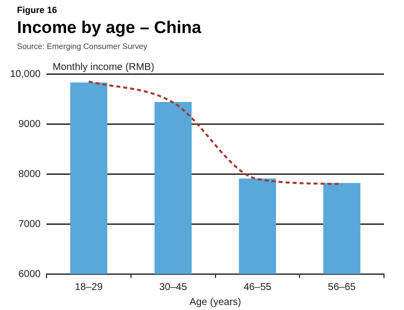 The height and width of the screenshot is (310, 404). I want to click on x-tick-label: 18–29, so click(89, 287).